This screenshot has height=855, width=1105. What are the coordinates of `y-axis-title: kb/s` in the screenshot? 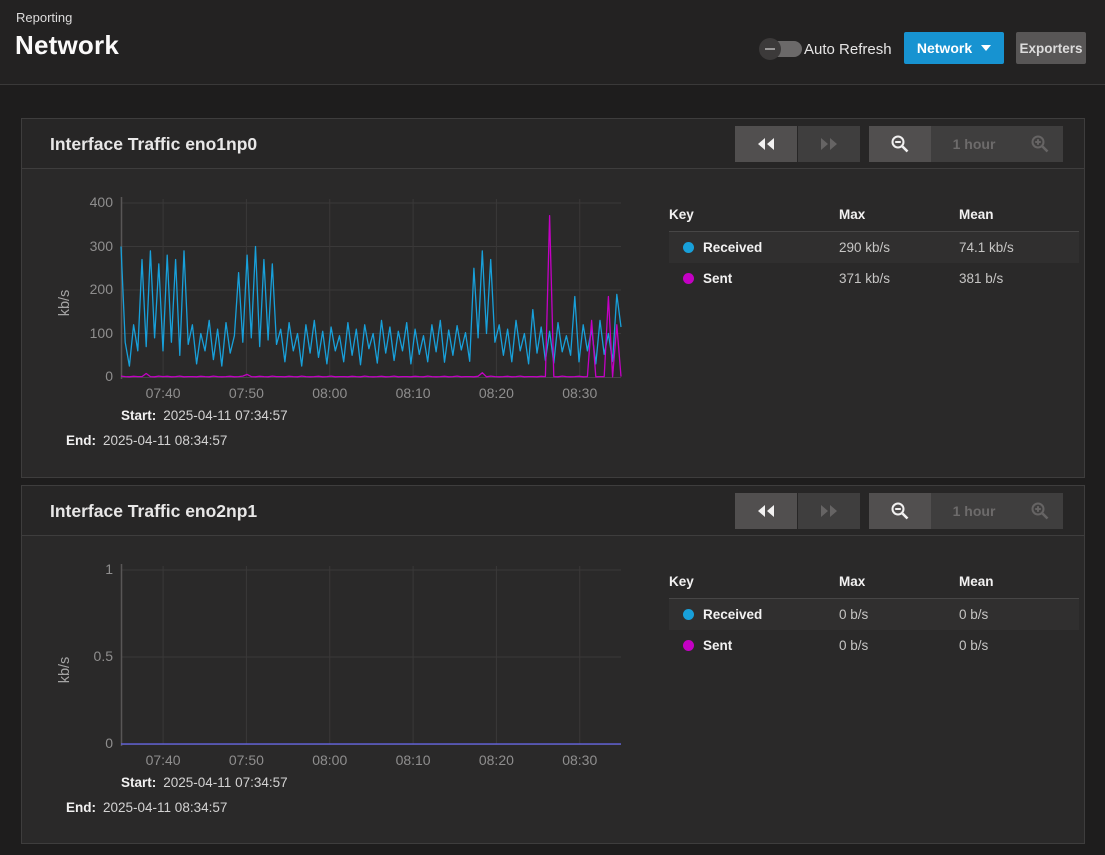 It's located at (65, 670).